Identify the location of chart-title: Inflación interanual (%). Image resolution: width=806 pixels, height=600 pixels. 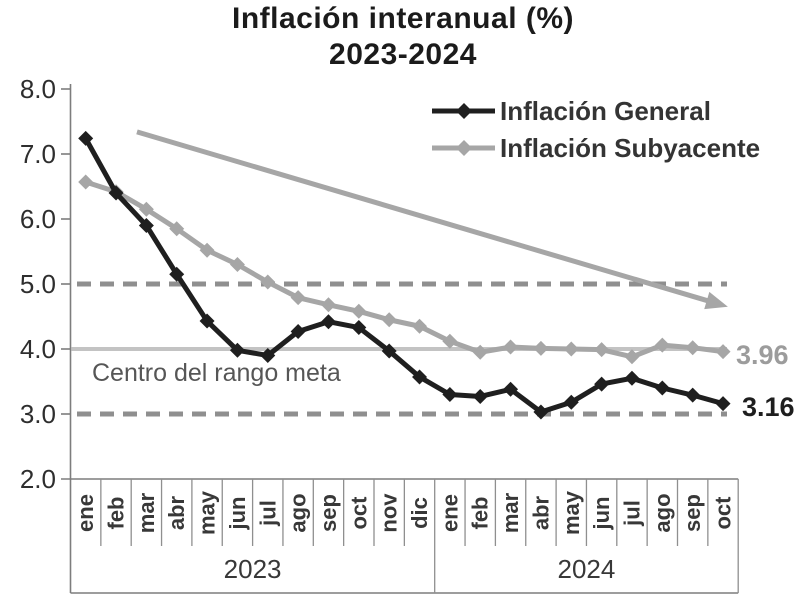
(403, 18).